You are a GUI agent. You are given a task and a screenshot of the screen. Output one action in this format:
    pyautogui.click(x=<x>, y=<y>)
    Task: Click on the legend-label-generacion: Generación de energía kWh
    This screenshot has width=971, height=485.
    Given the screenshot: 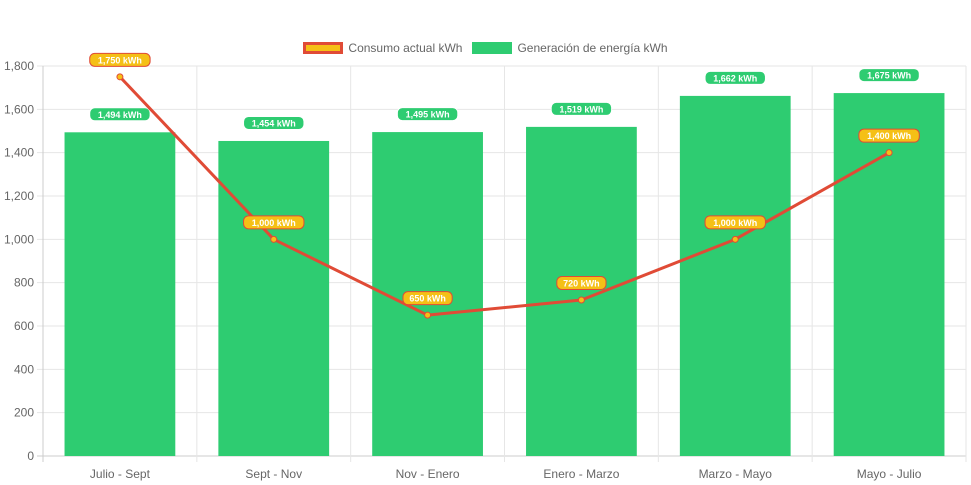 What is the action you would take?
    pyautogui.click(x=592, y=48)
    